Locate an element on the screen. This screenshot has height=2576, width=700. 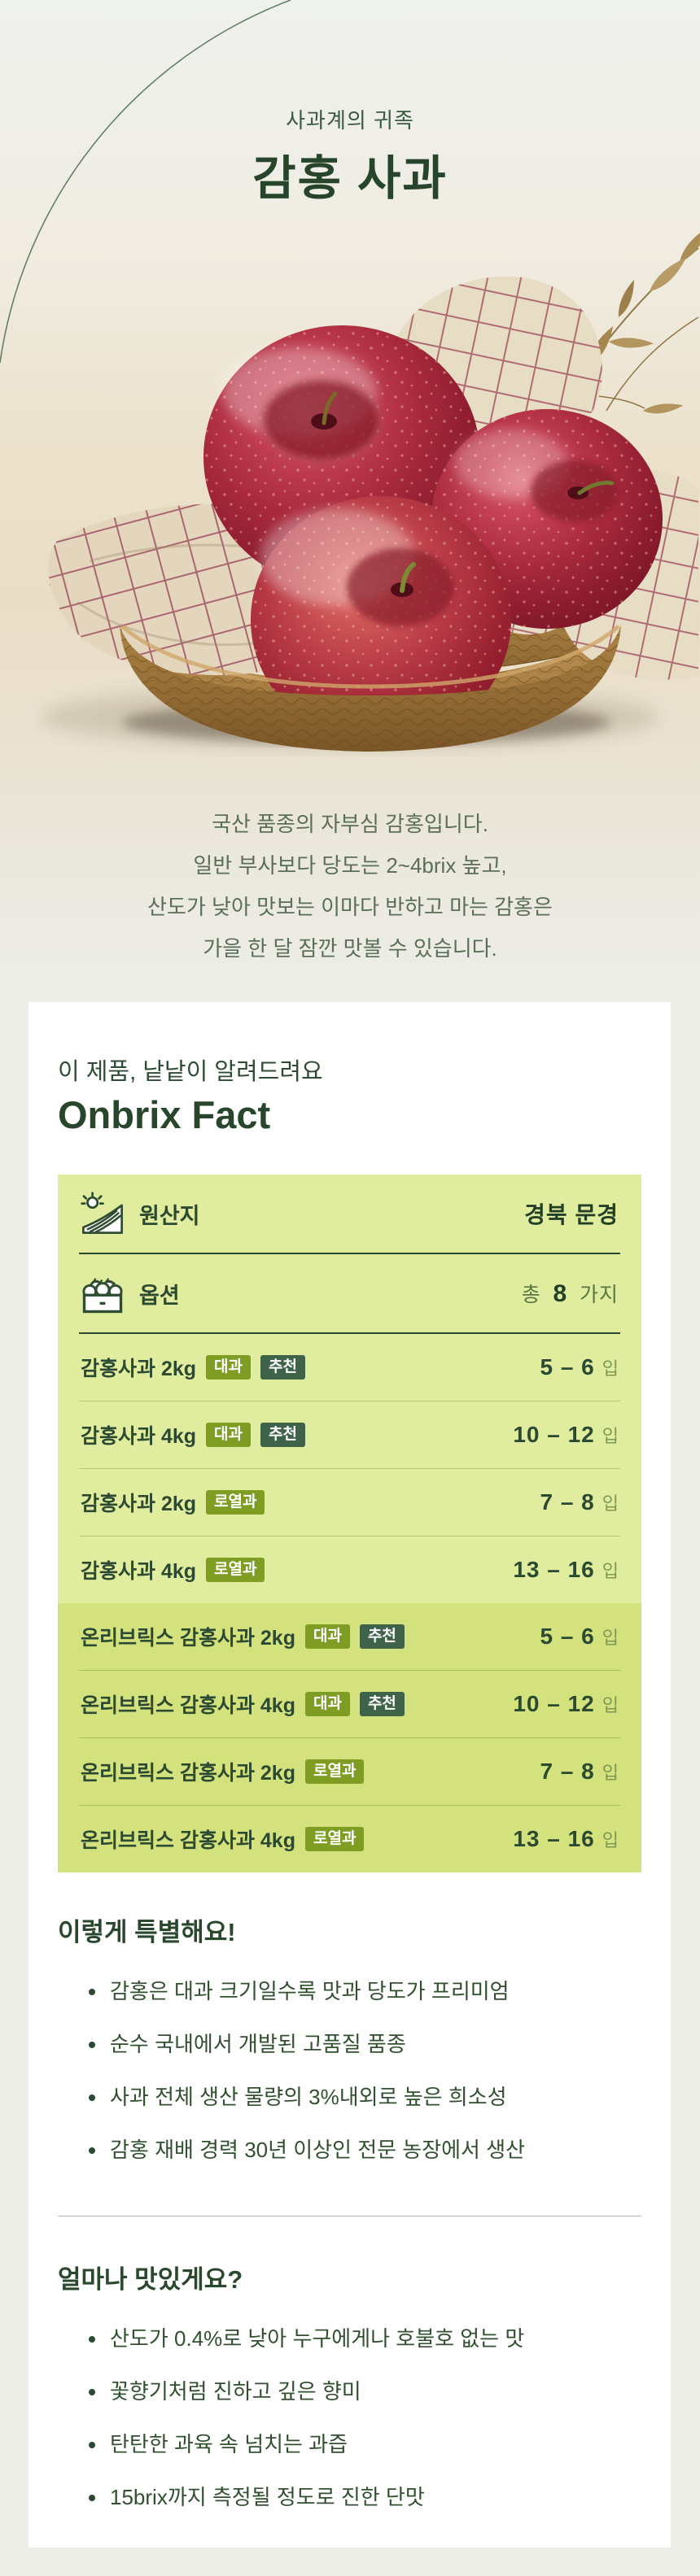
option-row: 온리브릭스 감홍사과 2kg 대과 추천 5 – 6 입 is located at coordinates (349, 1636).